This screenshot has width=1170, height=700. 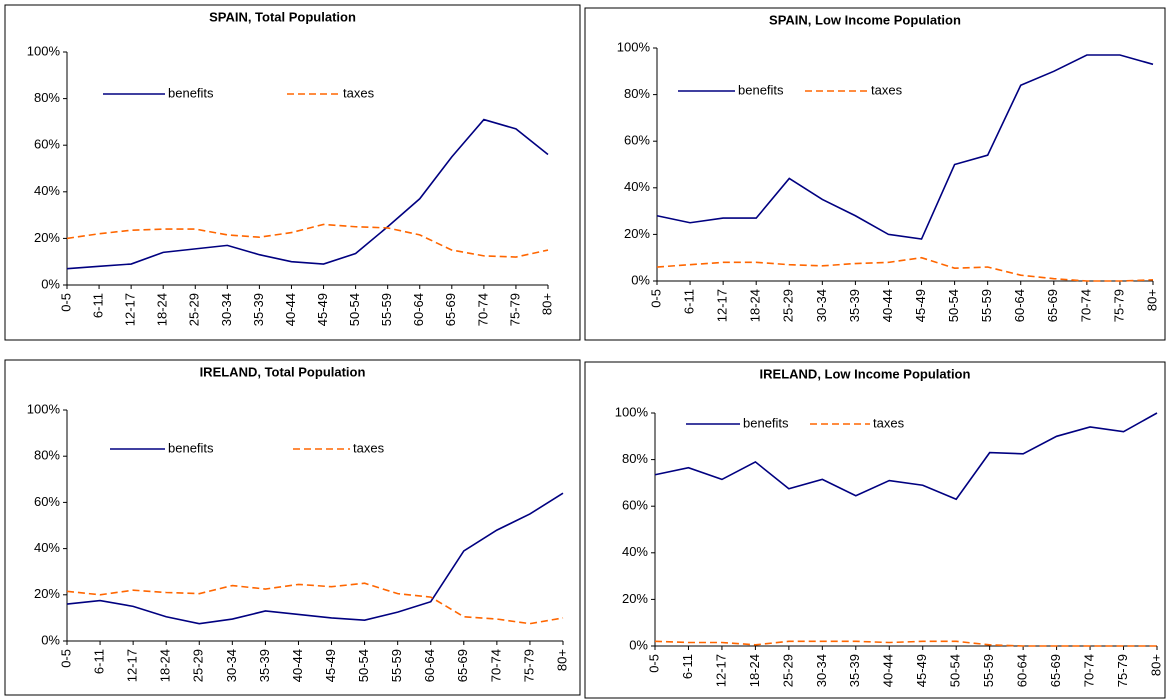 I want to click on chart-title: SPAIN, Low Income Population, so click(x=865, y=19).